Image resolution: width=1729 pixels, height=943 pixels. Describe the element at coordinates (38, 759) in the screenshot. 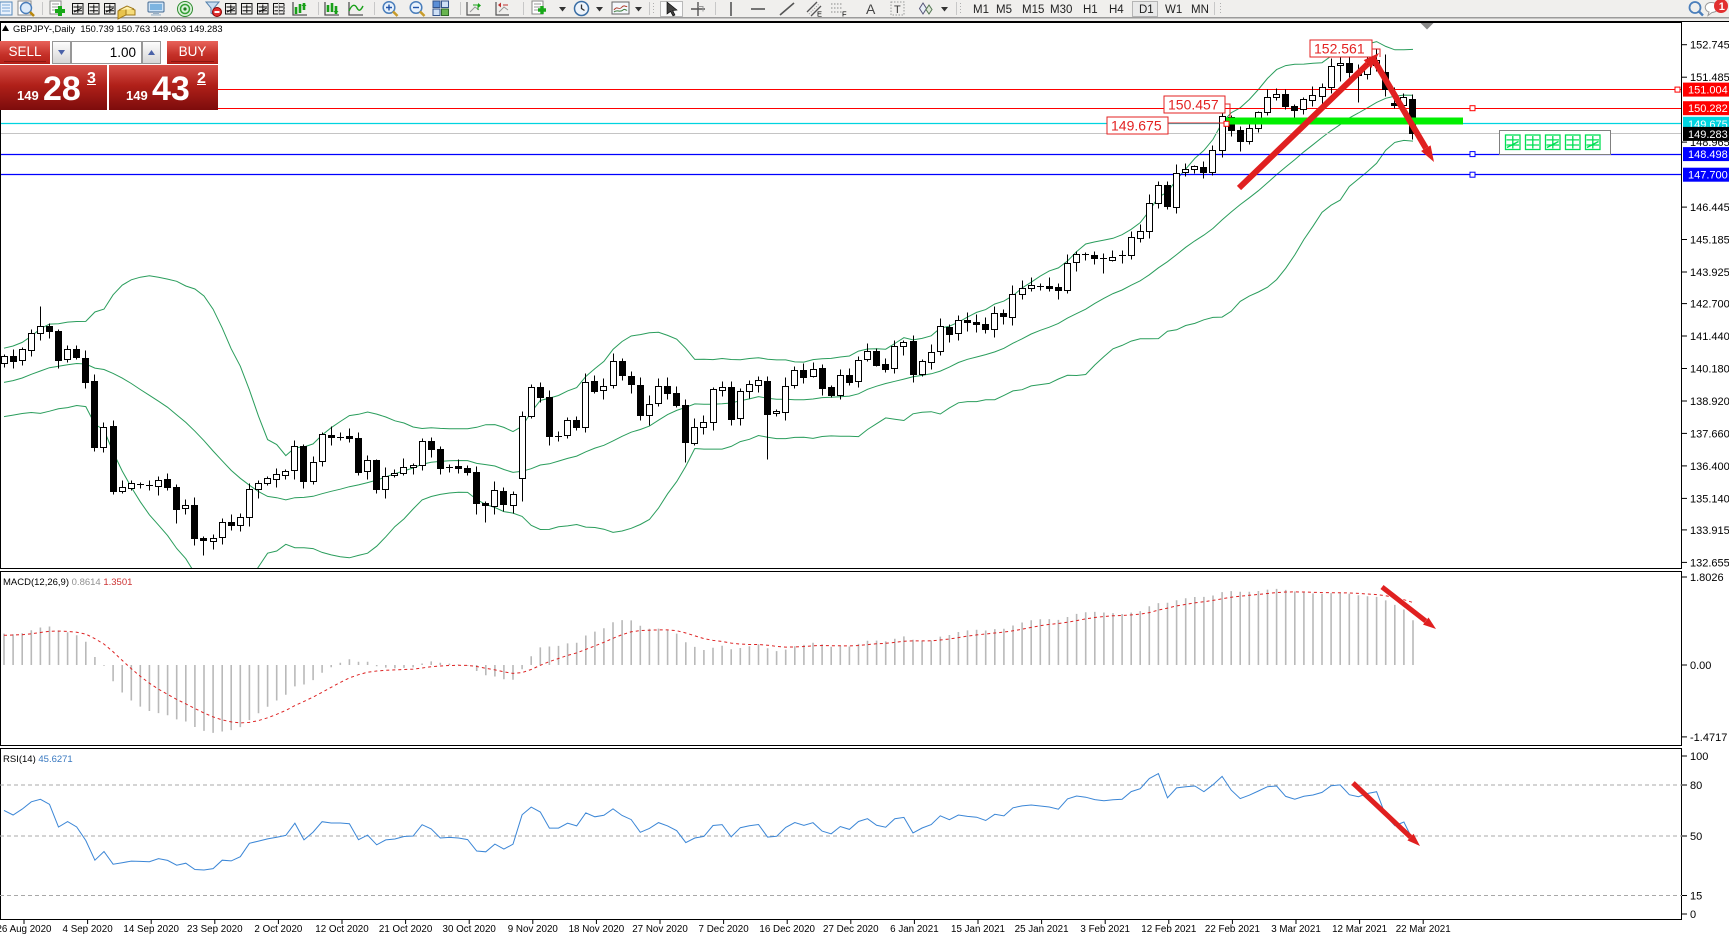

I see `svg-text: RSI(14) 45.6271` at that location.